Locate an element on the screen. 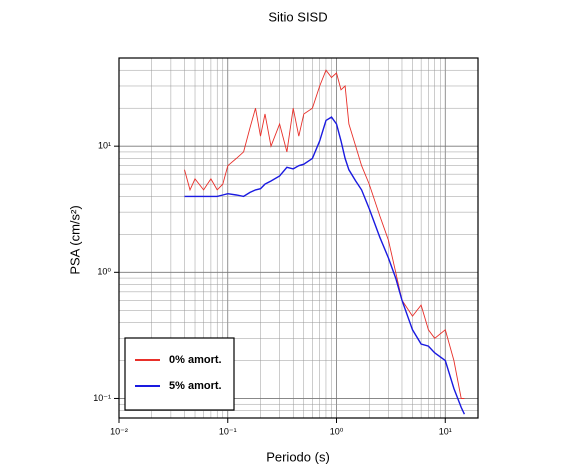  y-tick-label: 10¹ is located at coordinates (104, 146).